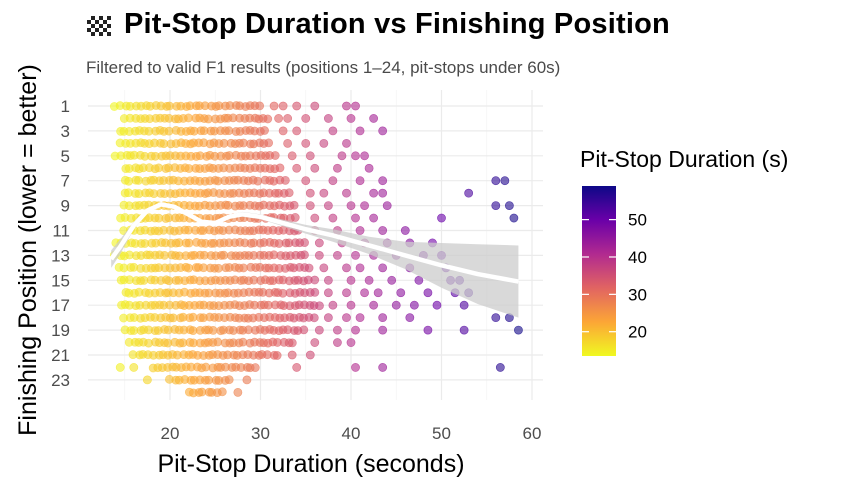 This screenshot has height=490, width=862. What do you see at coordinates (65, 206) in the screenshot?
I see `y-tick-label: 9` at bounding box center [65, 206].